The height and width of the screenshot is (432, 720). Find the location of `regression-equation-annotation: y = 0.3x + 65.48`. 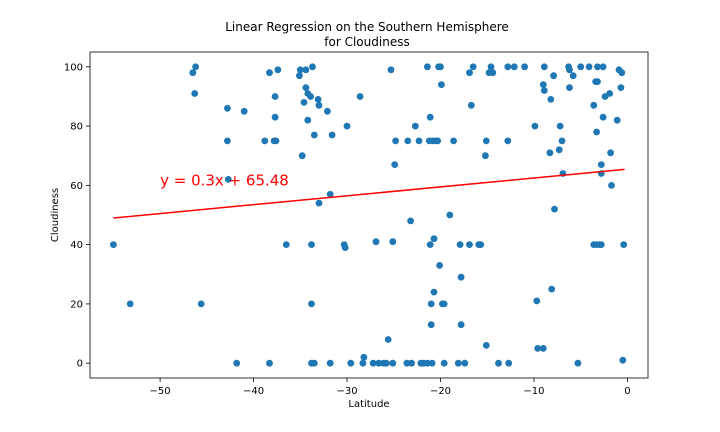

regression-equation-annotation: y = 0.3x + 65.48 is located at coordinates (224, 180).